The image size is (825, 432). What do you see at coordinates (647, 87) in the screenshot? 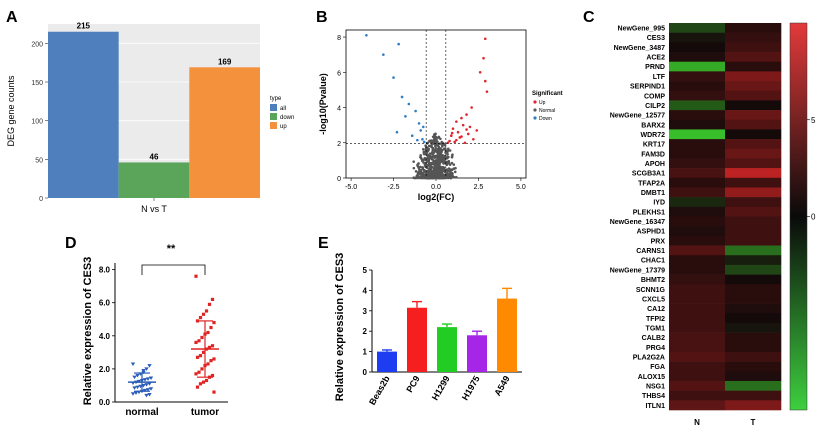
I see `panel-c-row-label: SERPIND1` at bounding box center [647, 87].